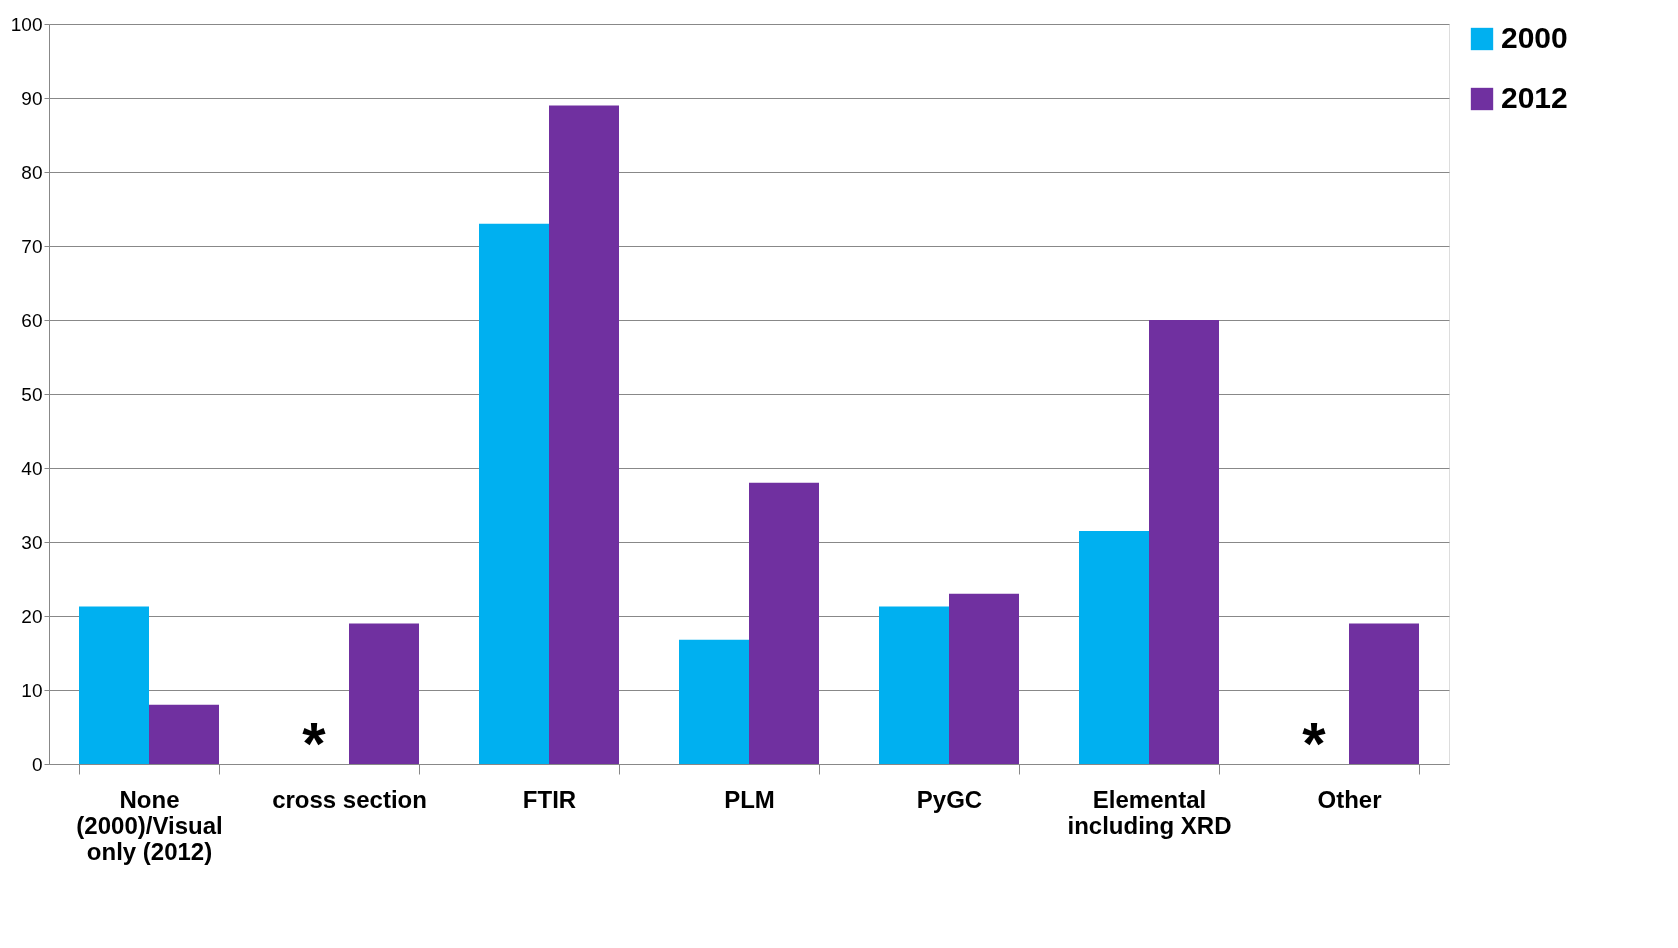 The width and height of the screenshot is (1678, 948). What do you see at coordinates (32, 98) in the screenshot?
I see `y-tick-label: 90` at bounding box center [32, 98].